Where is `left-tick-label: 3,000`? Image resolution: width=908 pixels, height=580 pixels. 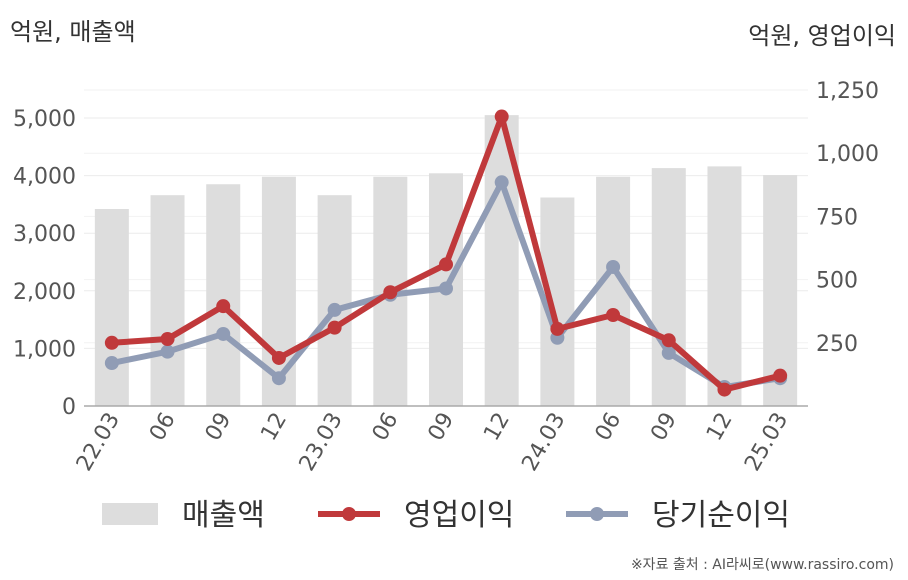 left-tick-label: 3,000 is located at coordinates (44, 234).